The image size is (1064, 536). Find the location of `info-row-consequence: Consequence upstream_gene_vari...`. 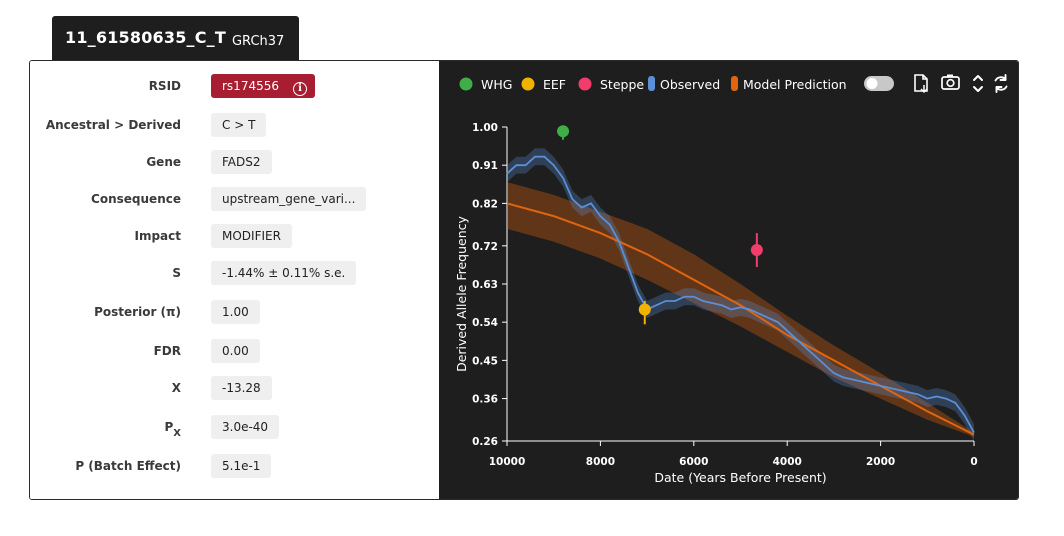

info-row-consequence: Consequence upstream_gene_vari... is located at coordinates (234, 199).